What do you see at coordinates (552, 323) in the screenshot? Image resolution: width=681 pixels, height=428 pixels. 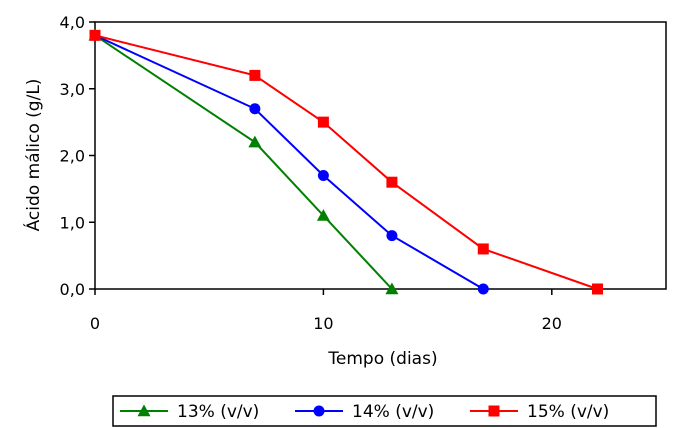 I see `x-tick-label: 20` at bounding box center [552, 323].